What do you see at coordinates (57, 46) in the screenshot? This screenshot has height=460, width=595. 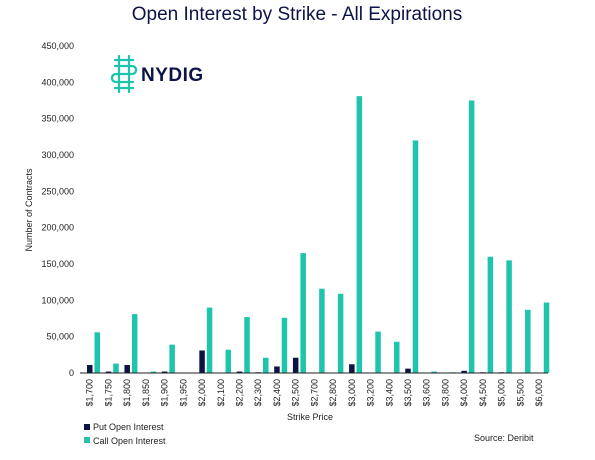 I see `y-tick-label: 450,000` at bounding box center [57, 46].